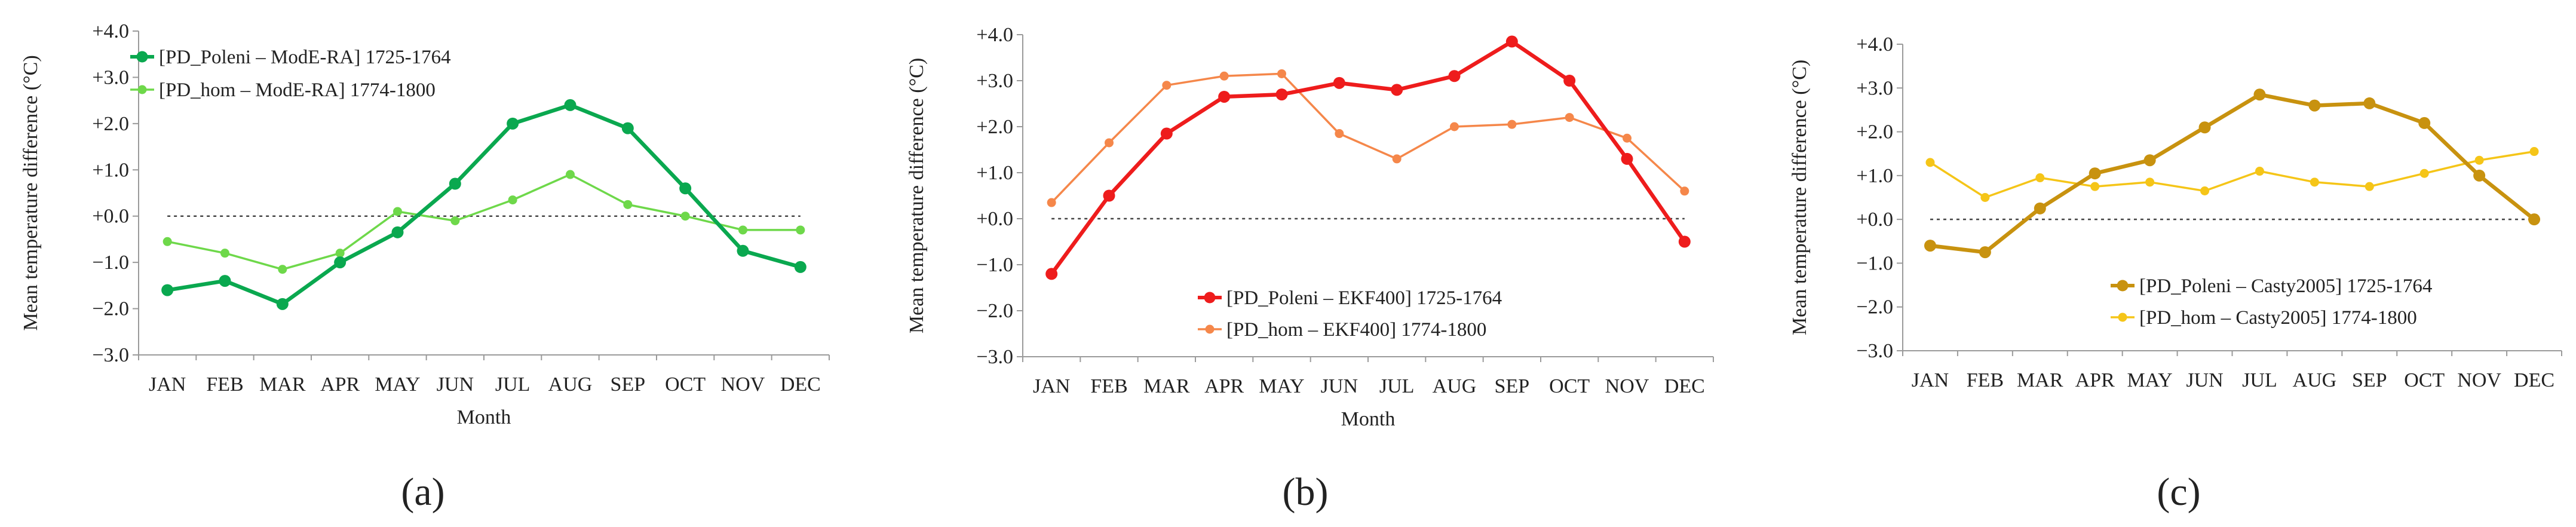 The image size is (2576, 527). What do you see at coordinates (1569, 386) in the screenshot?
I see `x-tick-label: OCT` at bounding box center [1569, 386].